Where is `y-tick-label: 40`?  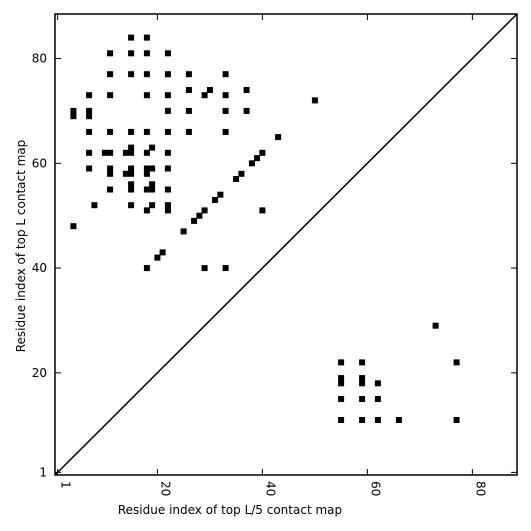
y-tick-label: 40 is located at coordinates (39, 268).